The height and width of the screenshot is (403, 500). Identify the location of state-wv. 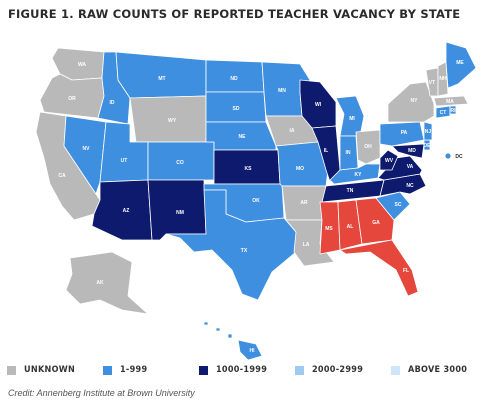
(389, 160).